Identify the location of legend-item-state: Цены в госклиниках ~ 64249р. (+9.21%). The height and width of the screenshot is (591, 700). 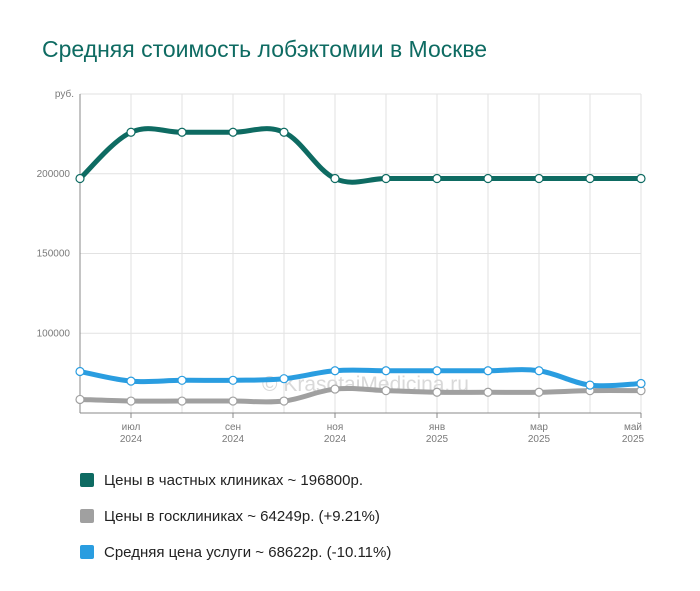
(235, 516).